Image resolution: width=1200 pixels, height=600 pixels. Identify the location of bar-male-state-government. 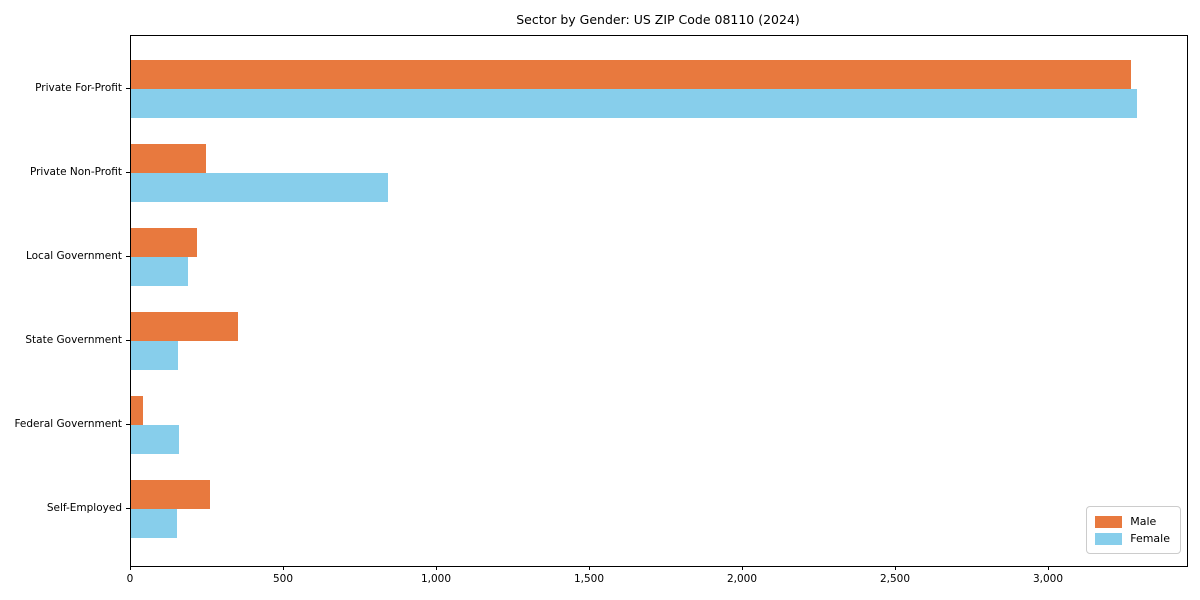
(184, 326).